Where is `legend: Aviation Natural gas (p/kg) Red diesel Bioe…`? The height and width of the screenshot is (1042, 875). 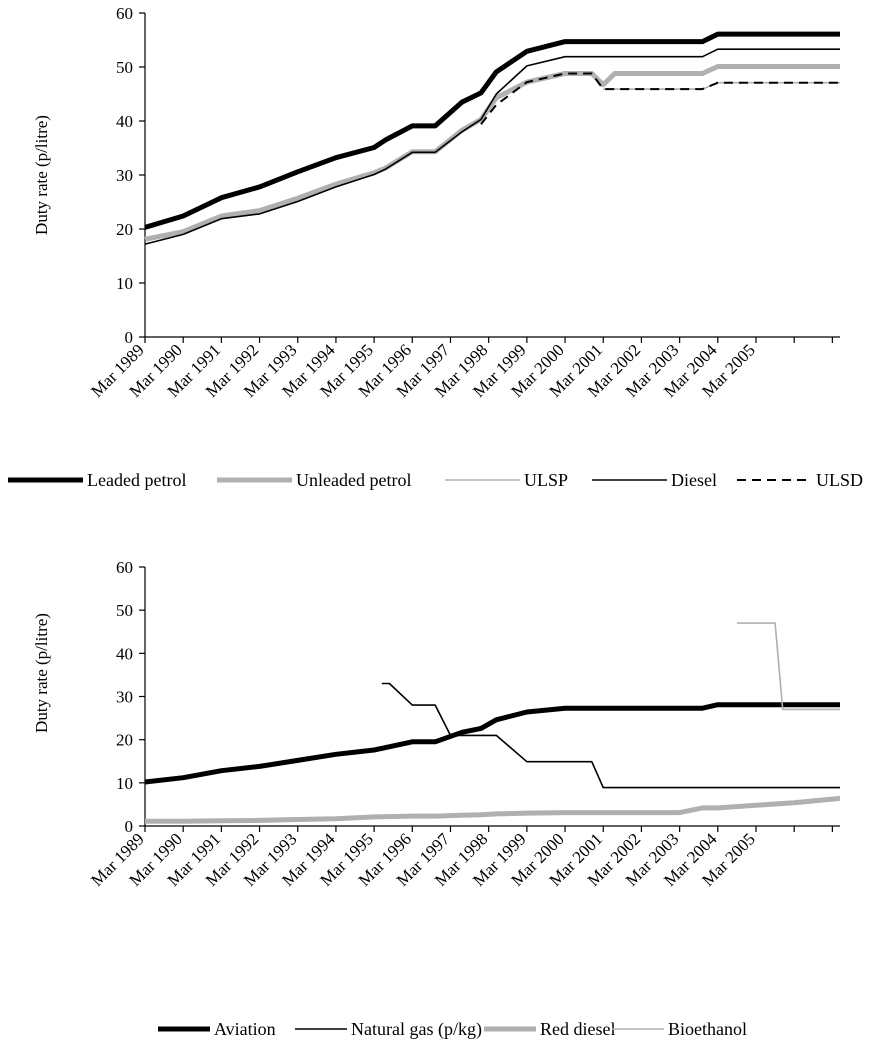 legend: Aviation Natural gas (p/kg) Red diesel Bioe… is located at coordinates (452, 1029).